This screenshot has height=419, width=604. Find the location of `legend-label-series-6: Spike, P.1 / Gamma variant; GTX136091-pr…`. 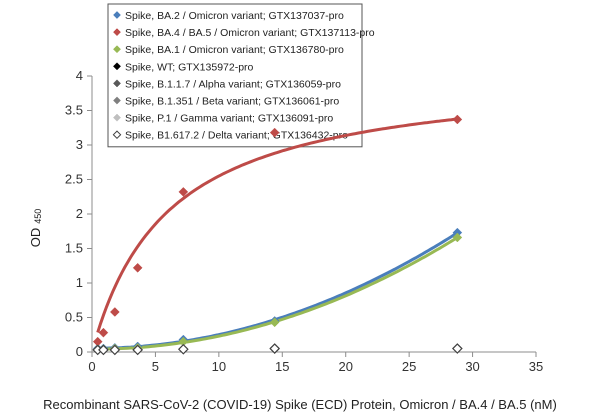

legend-label-series-6: Spike, P.1 / Gamma variant; GTX136091-pr… is located at coordinates (229, 119).